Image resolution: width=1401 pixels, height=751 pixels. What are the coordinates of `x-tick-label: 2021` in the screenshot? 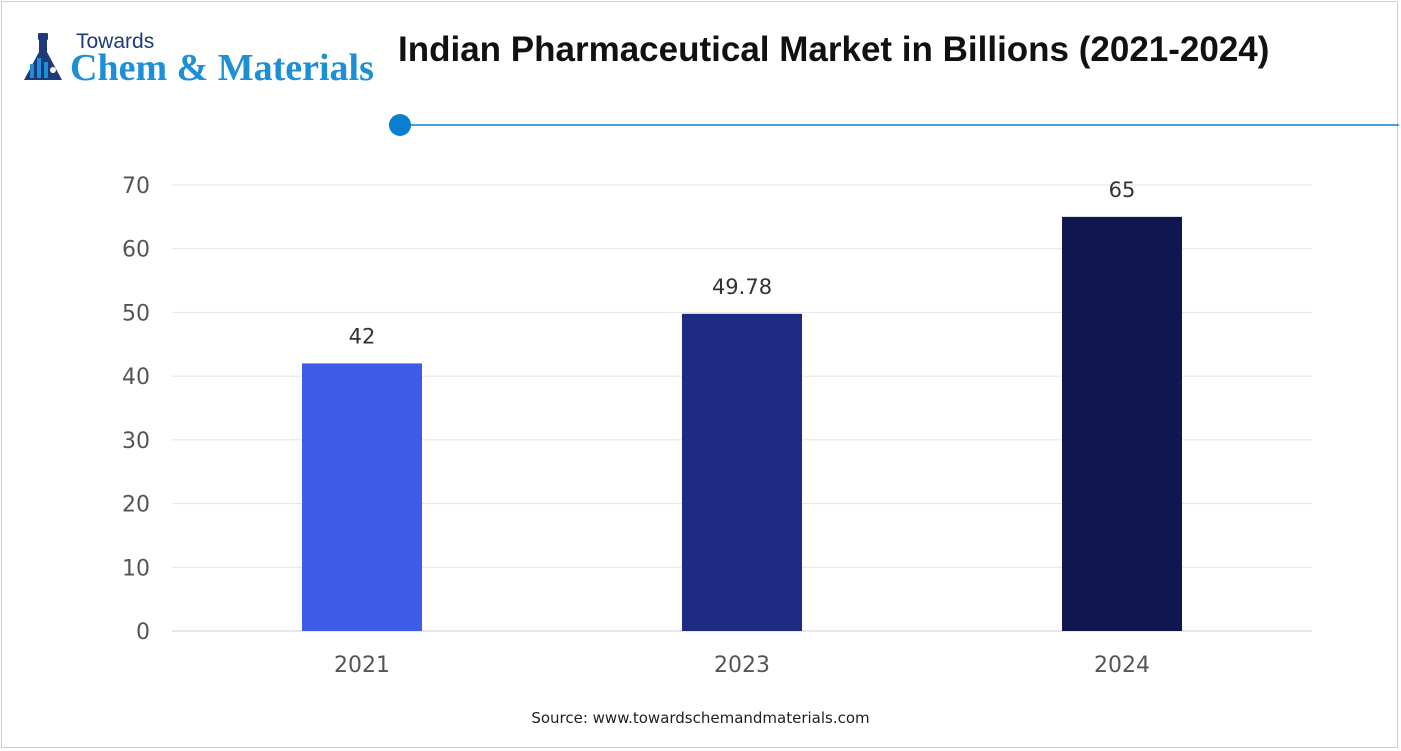 It's located at (362, 665).